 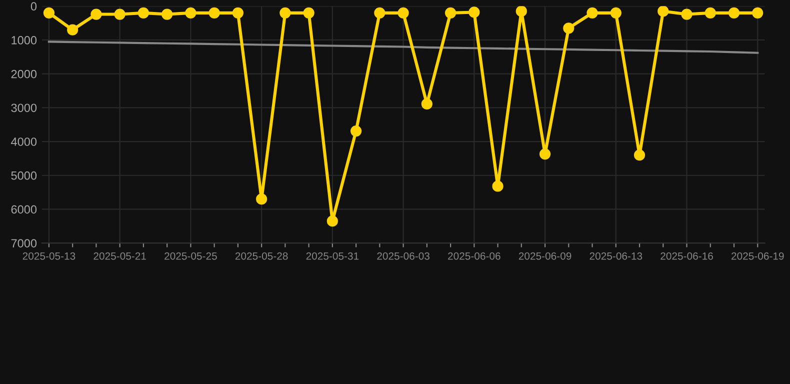 I want to click on x-tick-label: 2025-05-13, so click(x=49, y=256).